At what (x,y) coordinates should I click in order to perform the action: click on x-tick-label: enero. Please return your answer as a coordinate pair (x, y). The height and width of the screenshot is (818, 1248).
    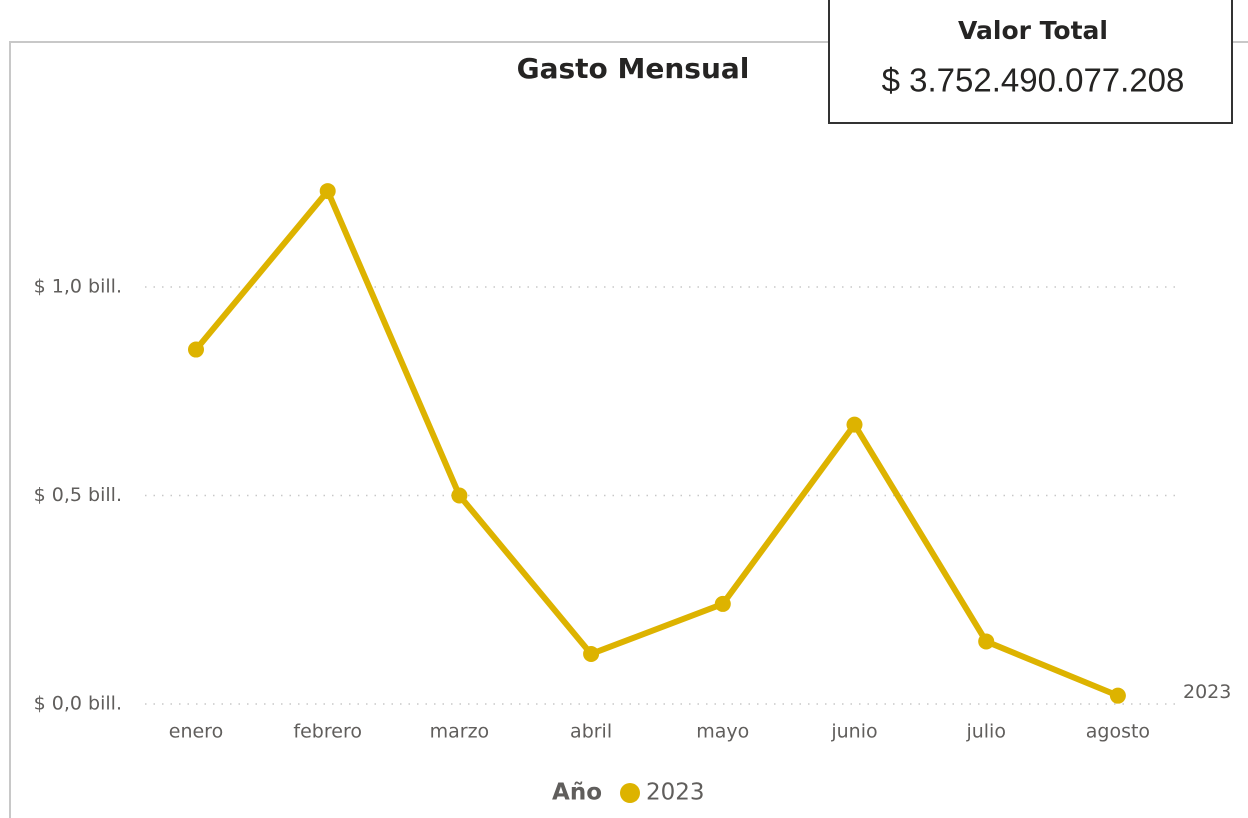
    Looking at the image, I should click on (196, 732).